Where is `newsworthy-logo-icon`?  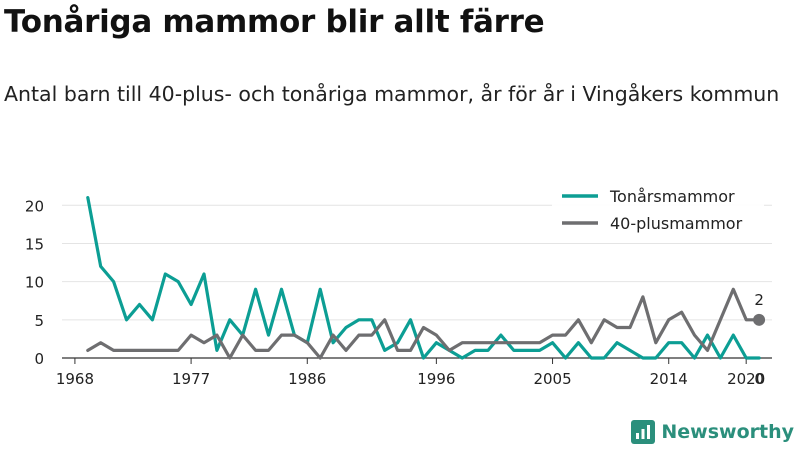 newsworthy-logo-icon is located at coordinates (643, 432).